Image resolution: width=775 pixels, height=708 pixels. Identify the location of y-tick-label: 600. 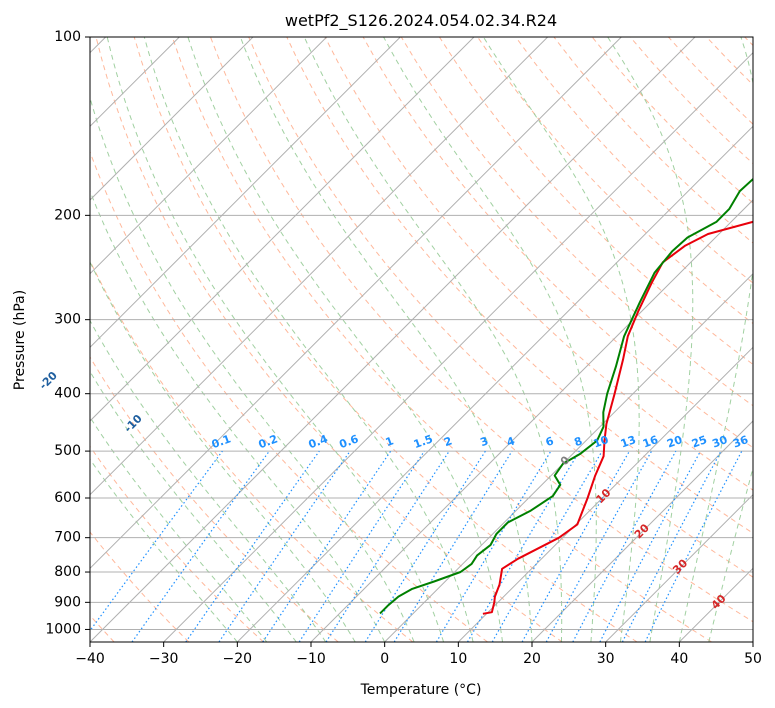
(67, 498).